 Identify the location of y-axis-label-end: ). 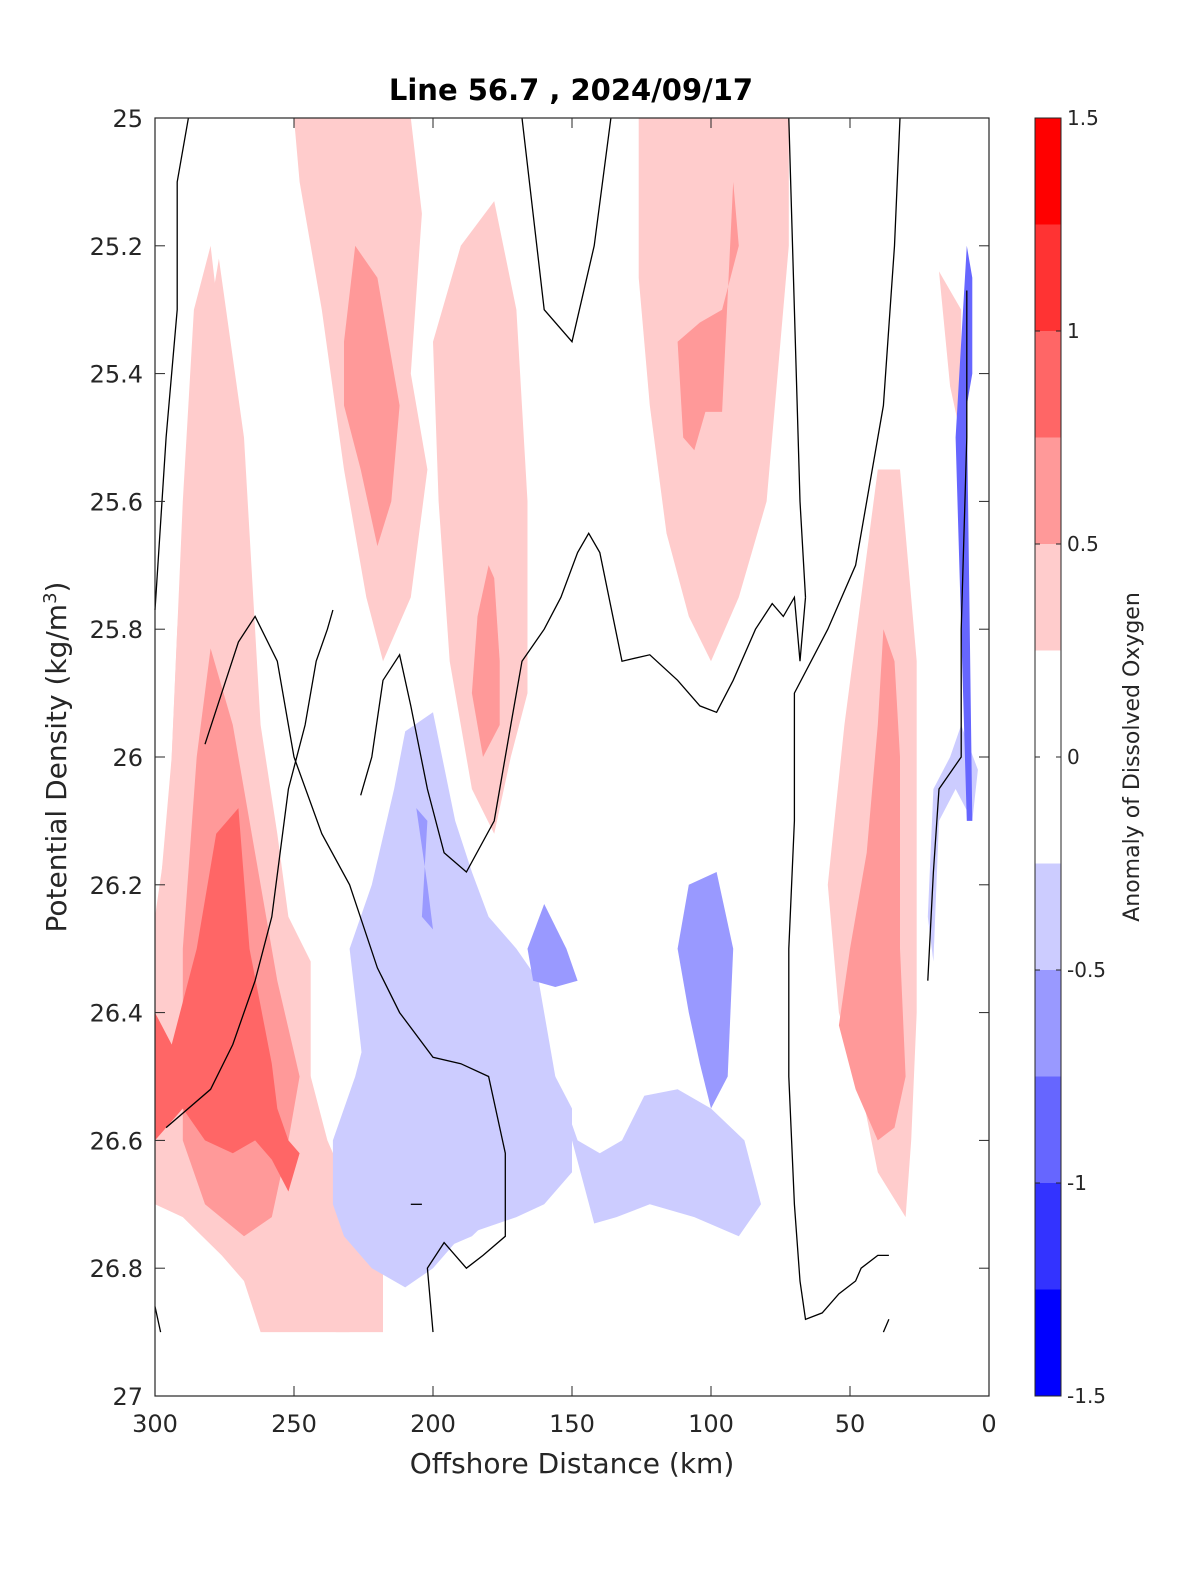
(56, 587).